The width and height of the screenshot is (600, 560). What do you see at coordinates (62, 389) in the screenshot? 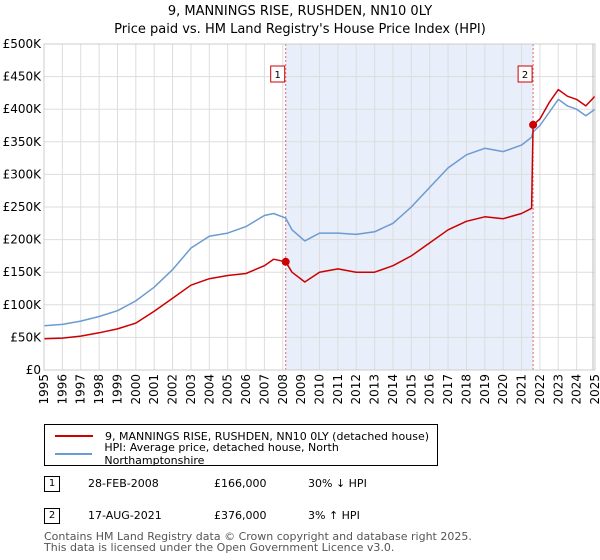
I see `x-tick-label: 1996` at bounding box center [62, 389].